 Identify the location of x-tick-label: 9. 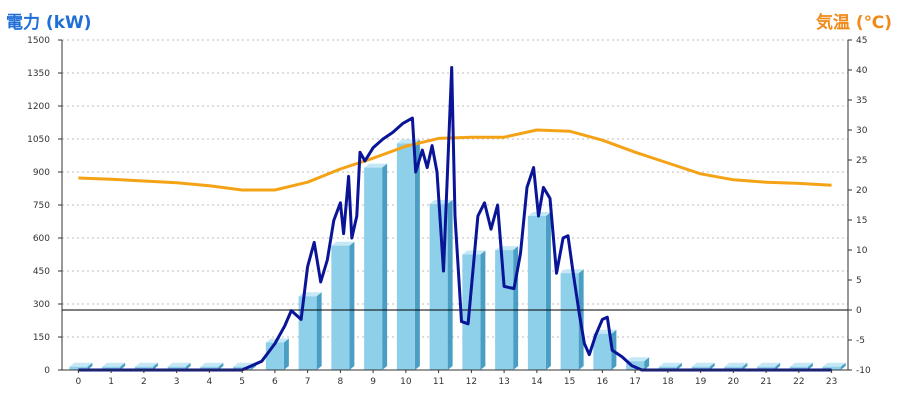
(373, 382).